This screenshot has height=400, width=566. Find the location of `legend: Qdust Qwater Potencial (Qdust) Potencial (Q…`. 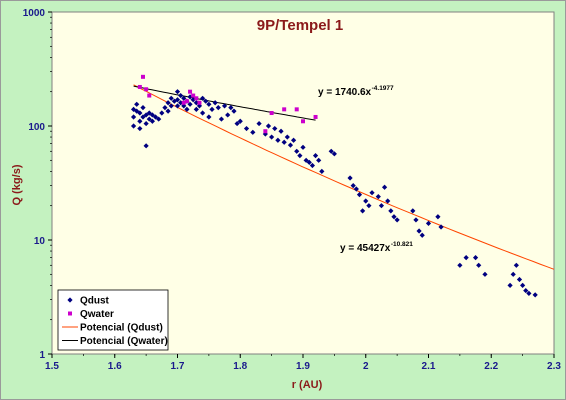

legend: Qdust Qwater Potencial (Qdust) Potencial (Q… is located at coordinates (113, 320).